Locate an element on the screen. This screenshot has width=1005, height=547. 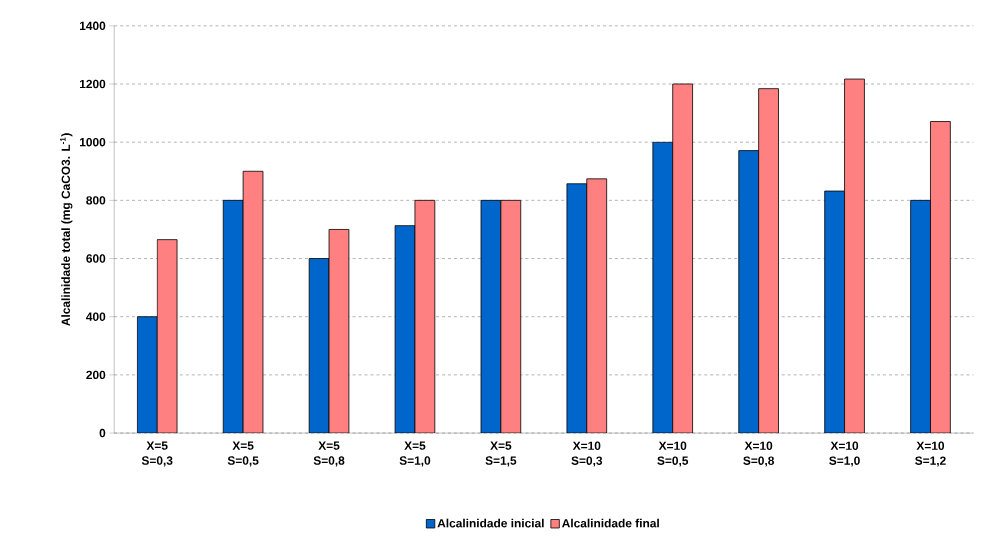
x-tick-label: X=5 S=1,5 is located at coordinates (501, 454).